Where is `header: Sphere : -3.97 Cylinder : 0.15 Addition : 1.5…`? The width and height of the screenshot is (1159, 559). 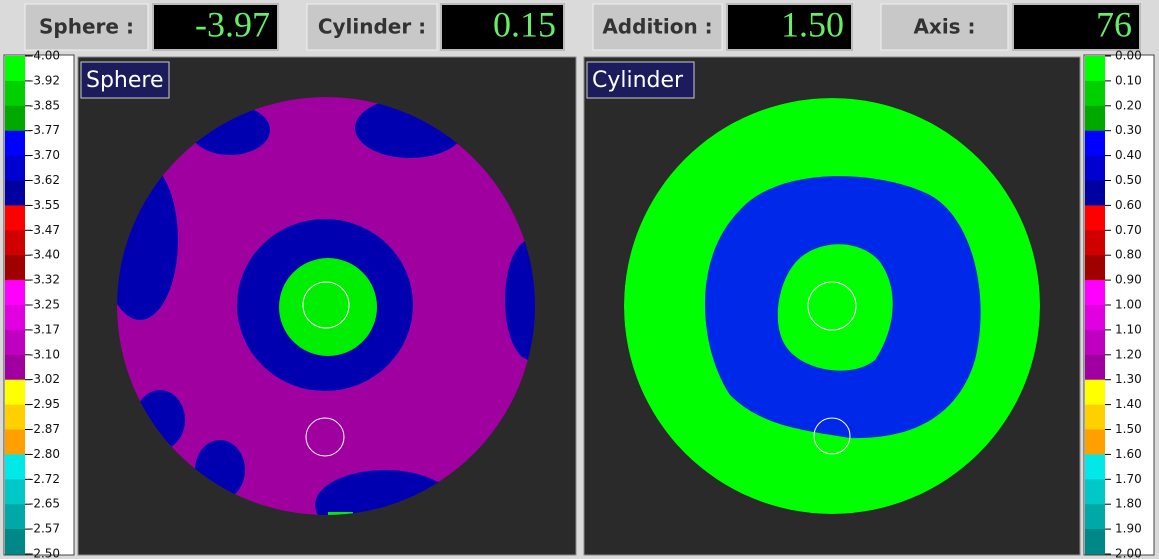
header: Sphere : -3.97 Cylinder : 0.15 Addition : 1.5… is located at coordinates (582, 27).